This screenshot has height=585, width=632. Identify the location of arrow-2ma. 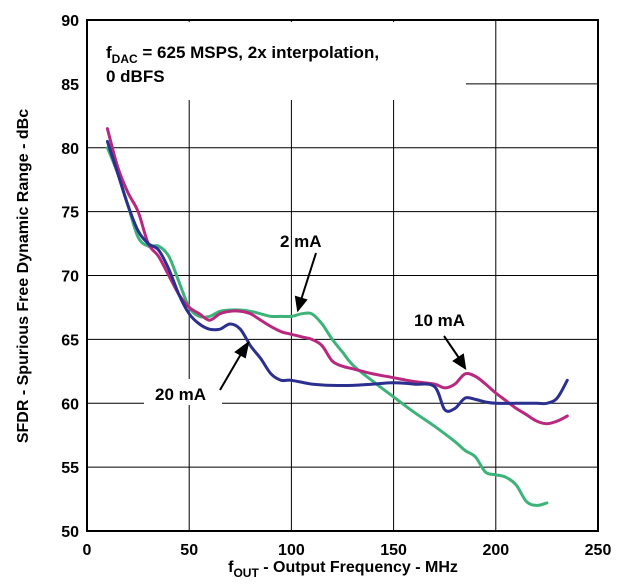
(308, 276).